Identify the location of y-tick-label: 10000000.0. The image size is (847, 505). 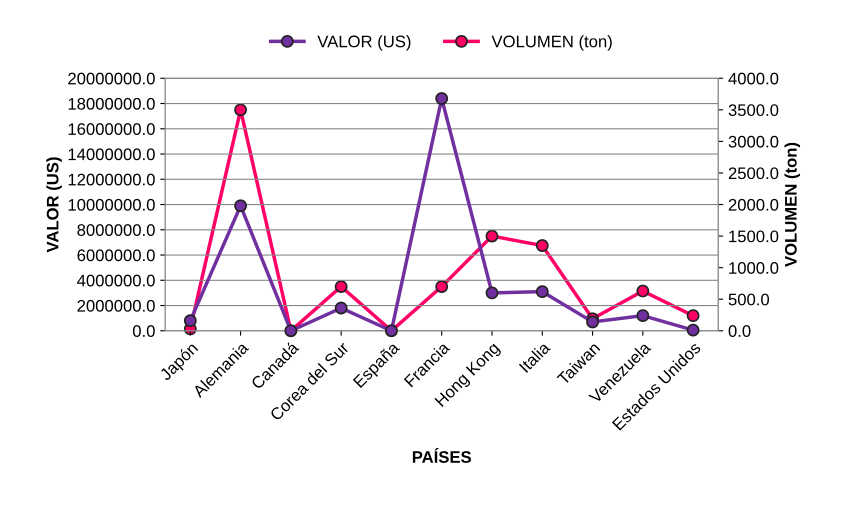
(111, 204).